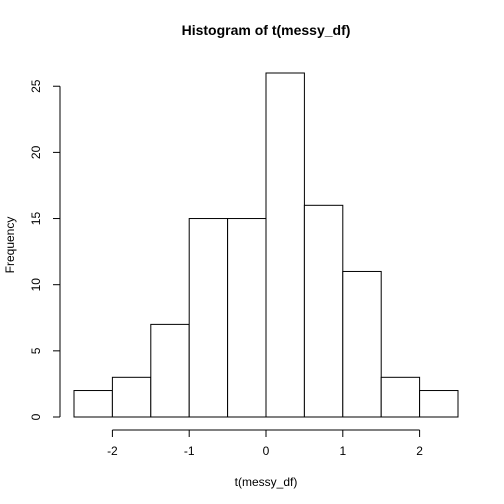 The width and height of the screenshot is (504, 504). I want to click on y-tick-label: 10, so click(36, 285).